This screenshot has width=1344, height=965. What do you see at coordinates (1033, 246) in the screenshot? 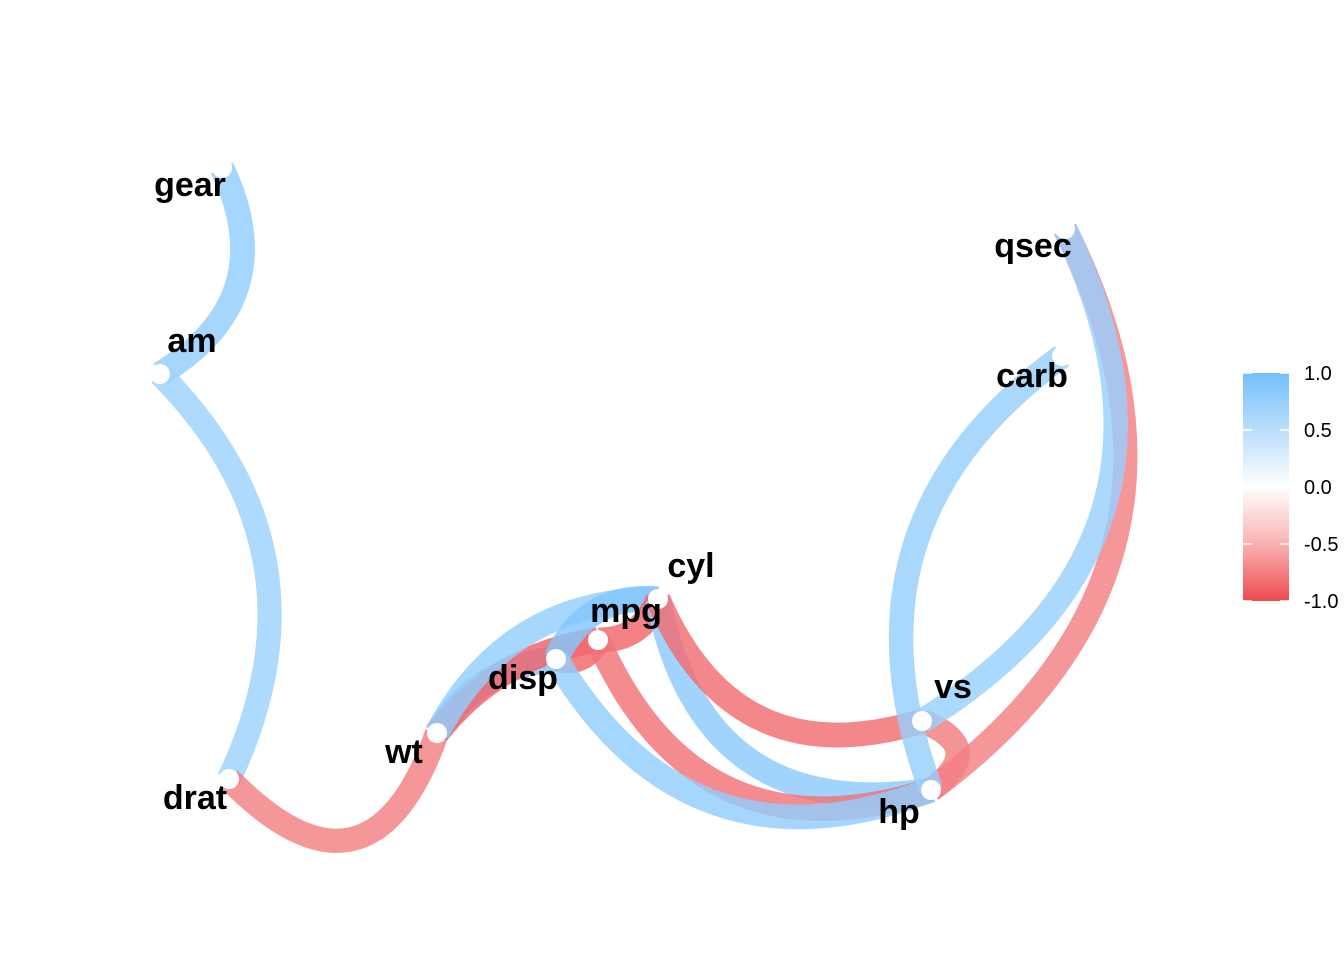
I see `node-label-qsec: qsec` at bounding box center [1033, 246].